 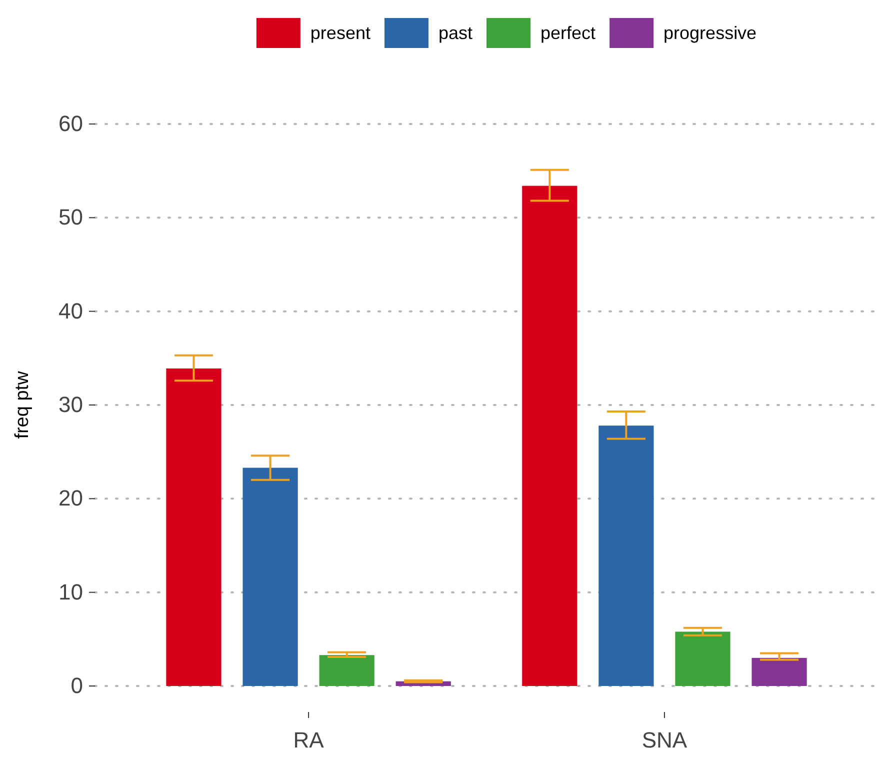 What do you see at coordinates (308, 740) in the screenshot?
I see `x-tick-label: RA` at bounding box center [308, 740].